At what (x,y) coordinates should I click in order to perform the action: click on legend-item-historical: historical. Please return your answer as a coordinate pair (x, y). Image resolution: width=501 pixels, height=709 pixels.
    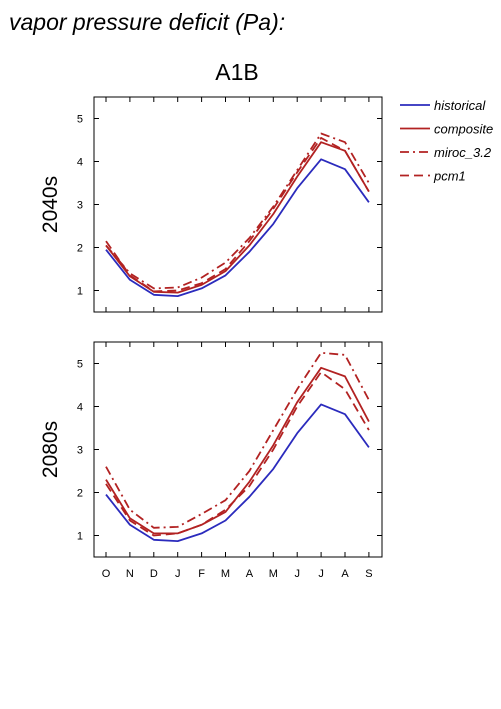
    Looking at the image, I should click on (443, 105).